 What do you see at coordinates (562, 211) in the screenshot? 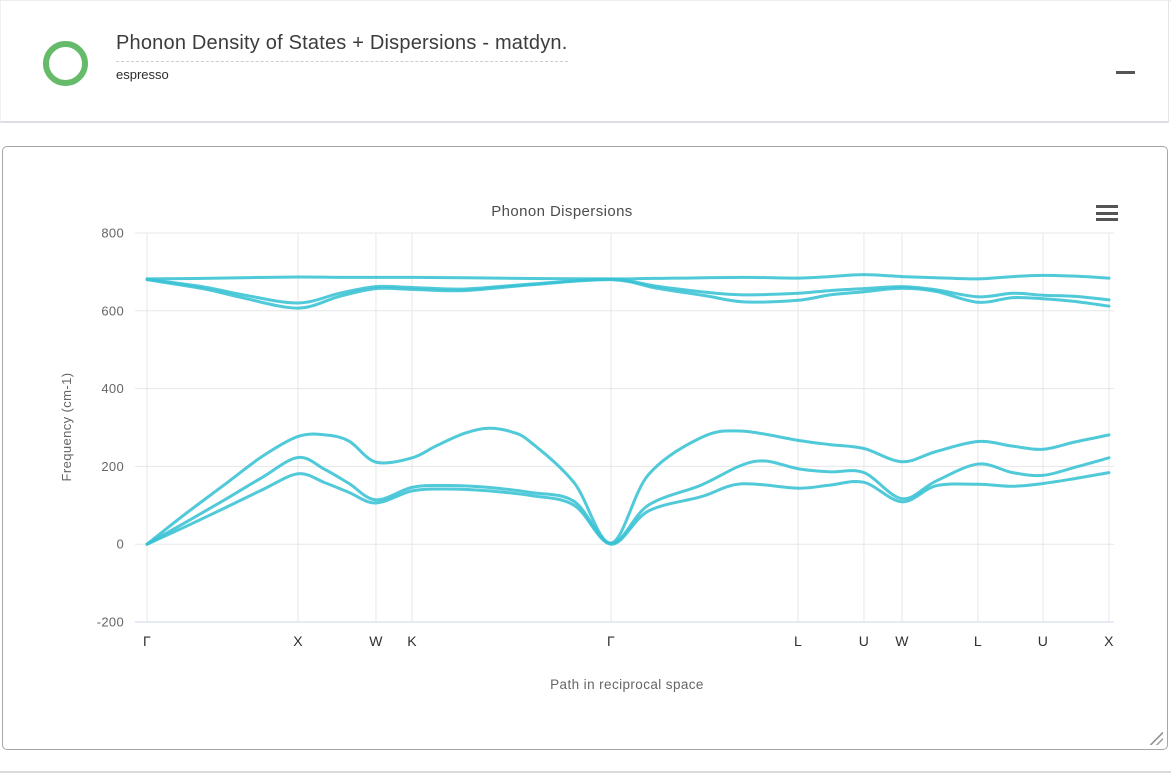
I see `chart-title: Phonon Dispersions` at bounding box center [562, 211].